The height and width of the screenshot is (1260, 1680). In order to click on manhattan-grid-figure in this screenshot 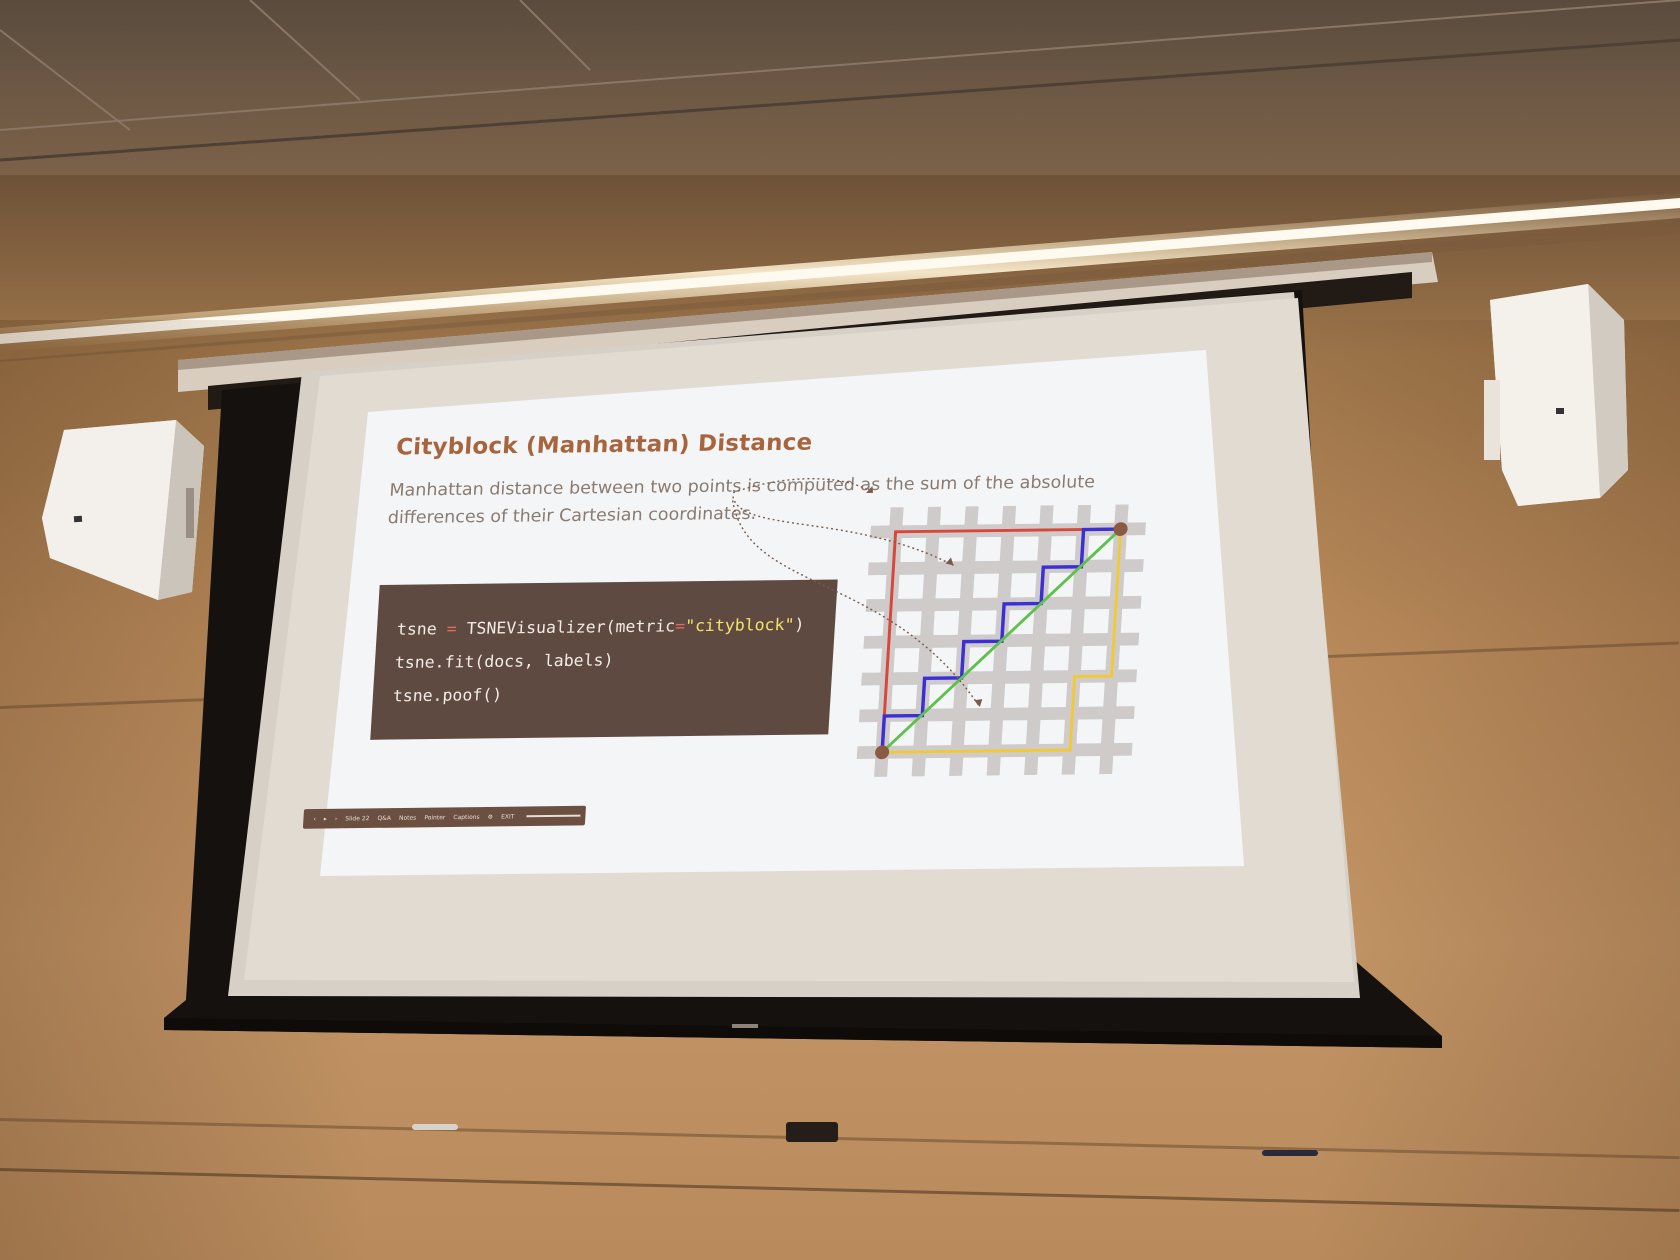, I will do `click(1001, 640)`.